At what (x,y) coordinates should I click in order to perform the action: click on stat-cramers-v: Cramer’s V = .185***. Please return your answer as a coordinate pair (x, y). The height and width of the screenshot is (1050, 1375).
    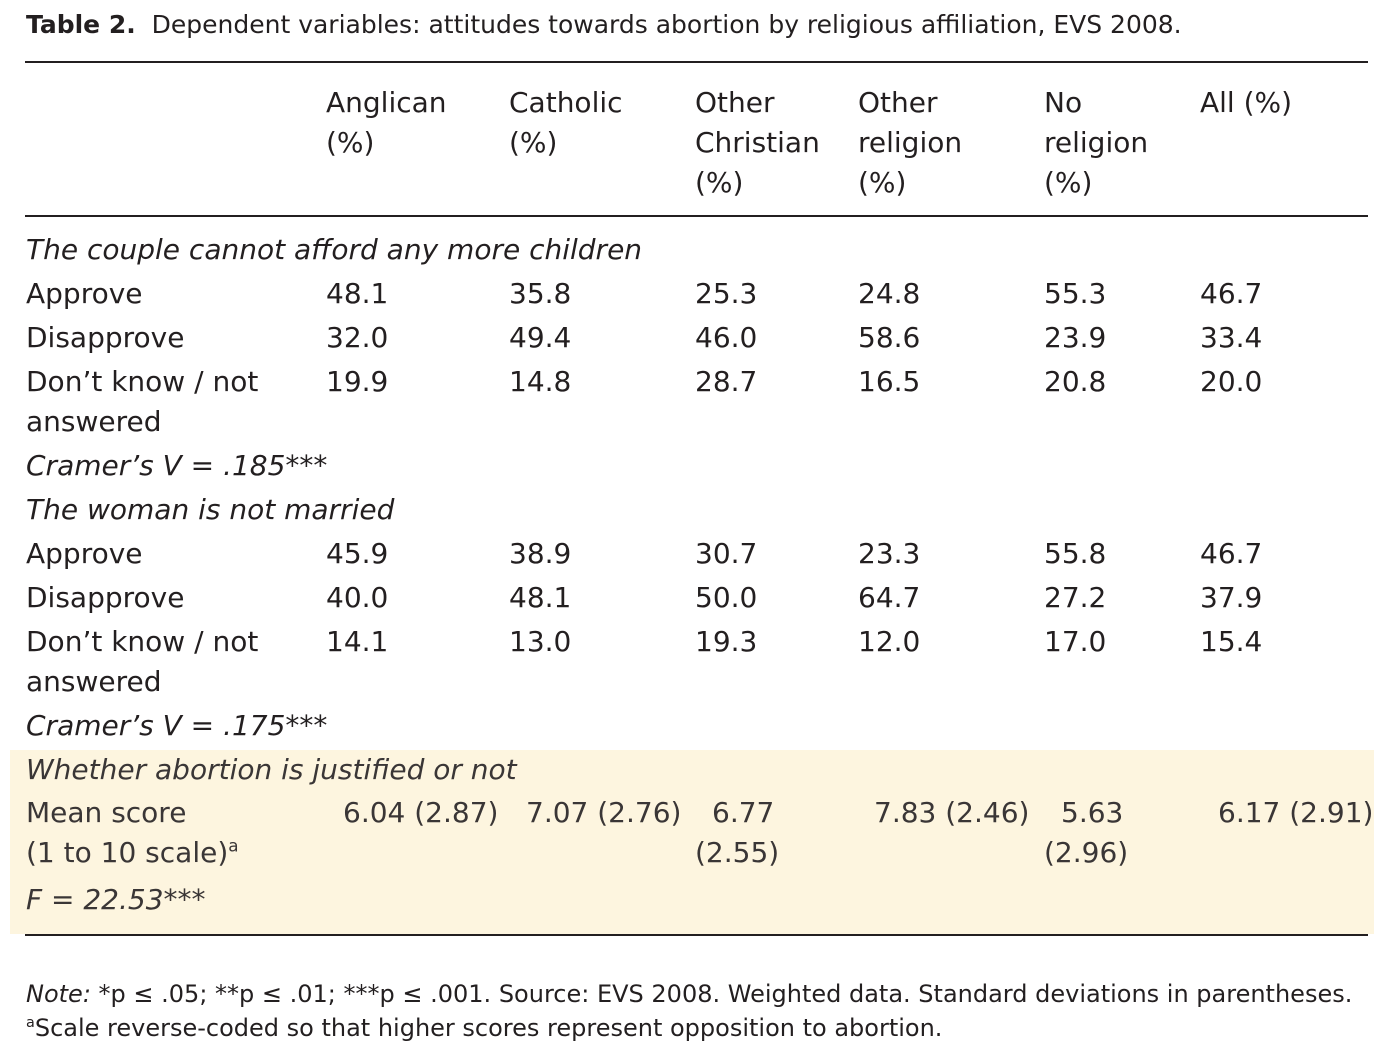
    Looking at the image, I should click on (177, 465).